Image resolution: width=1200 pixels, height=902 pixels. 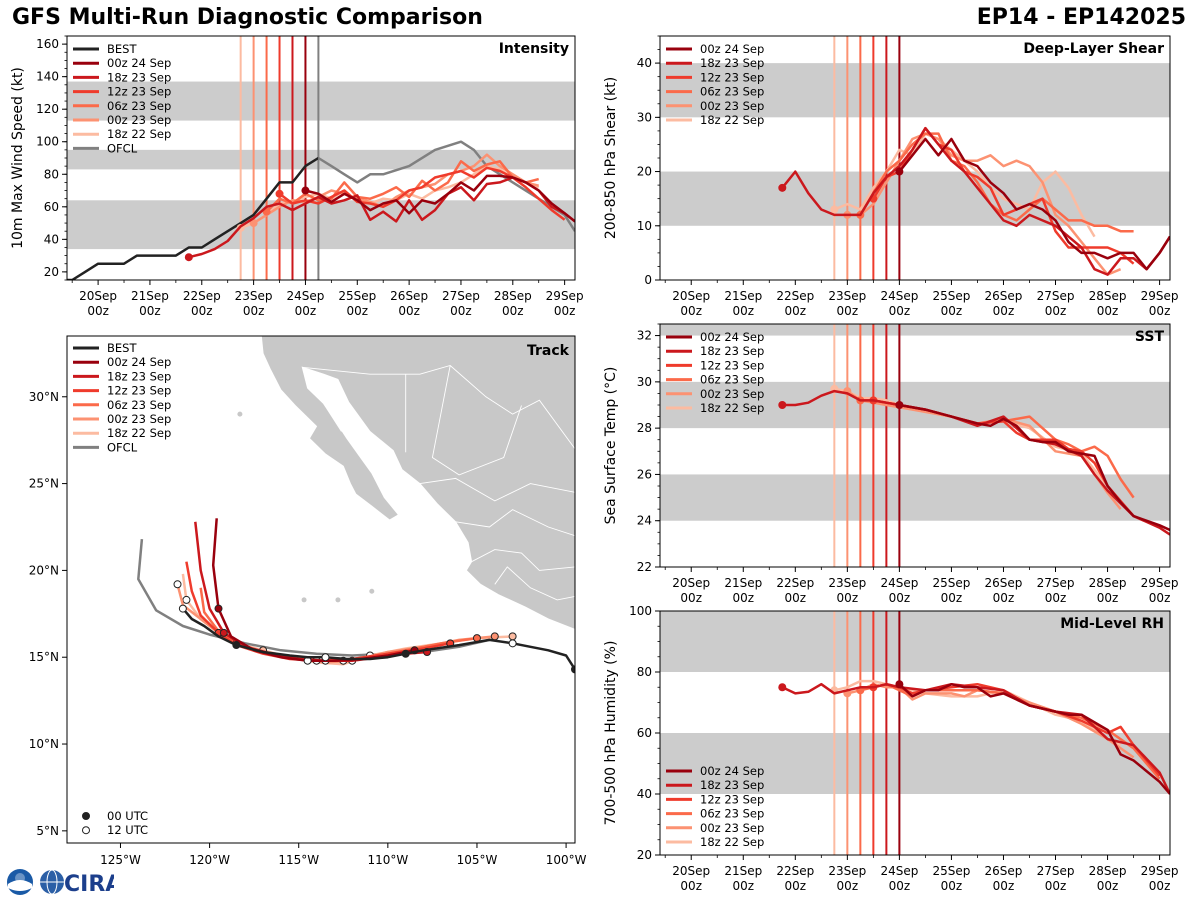 What do you see at coordinates (691, 296) in the screenshot?
I see `shear-x-tick-label: 20Sep` at bounding box center [691, 296].